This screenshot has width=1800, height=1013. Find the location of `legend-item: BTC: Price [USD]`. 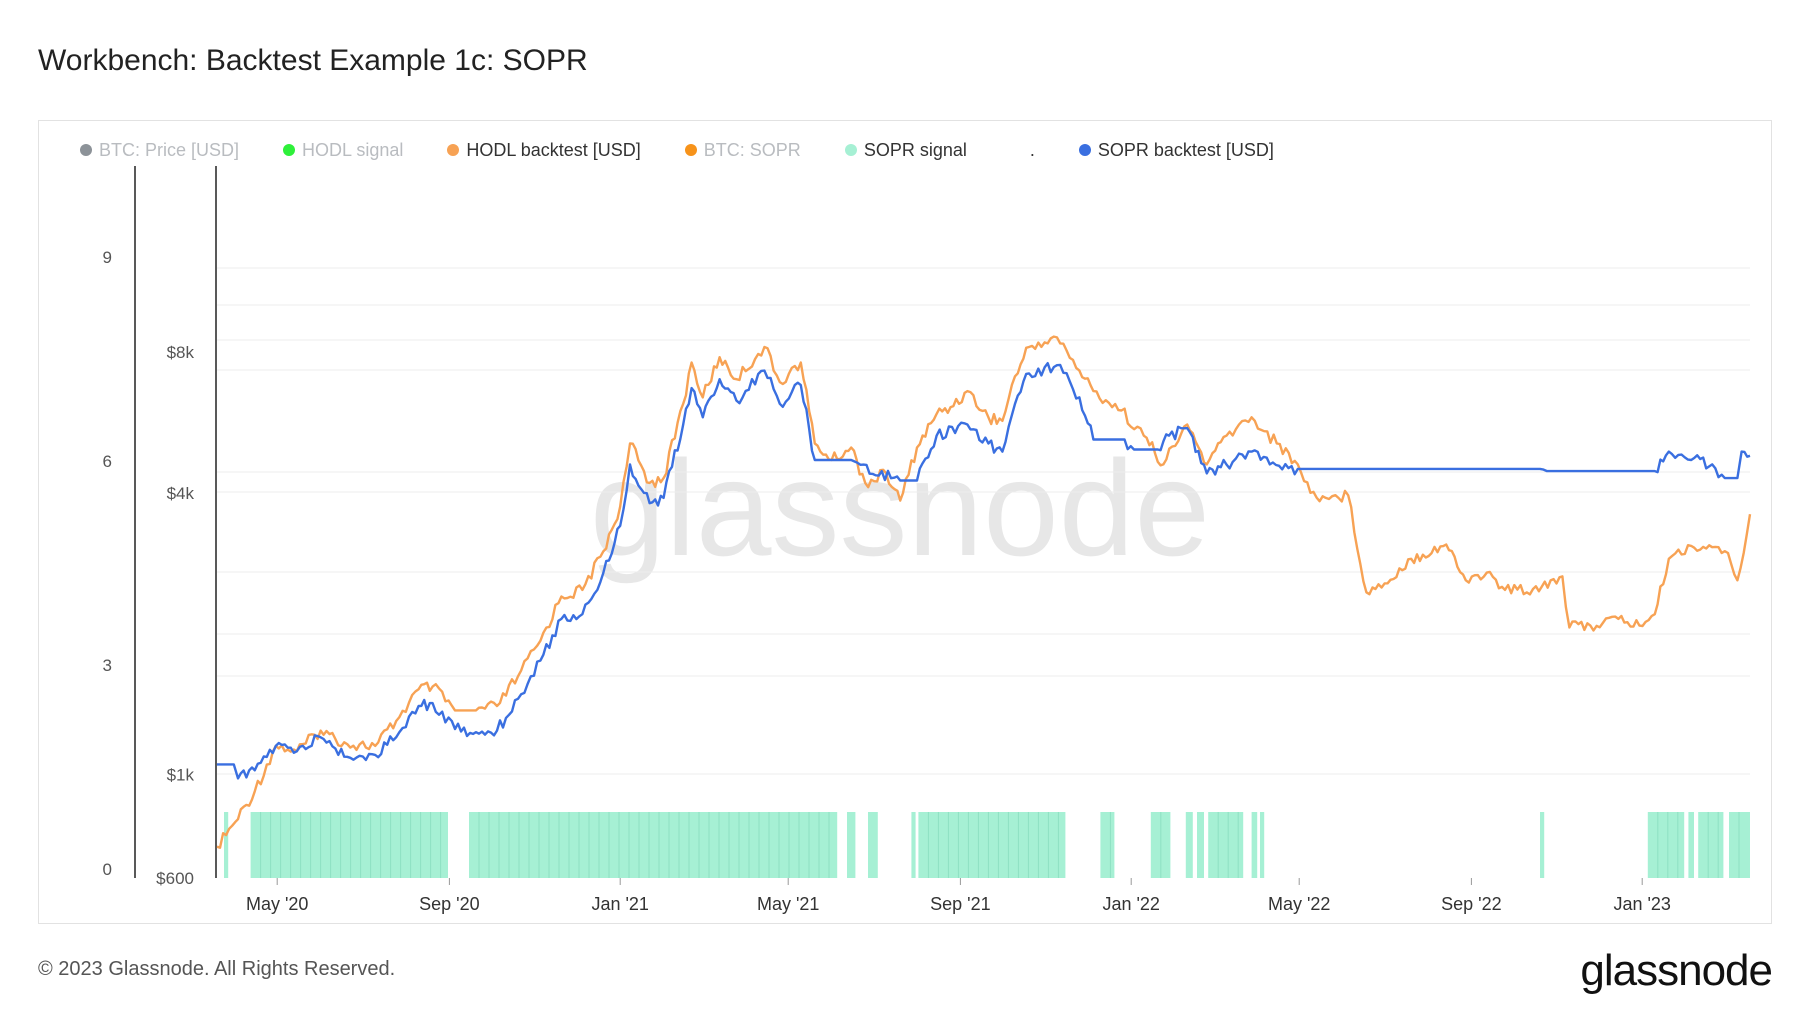

legend-item: BTC: Price [USD] is located at coordinates (159, 150).